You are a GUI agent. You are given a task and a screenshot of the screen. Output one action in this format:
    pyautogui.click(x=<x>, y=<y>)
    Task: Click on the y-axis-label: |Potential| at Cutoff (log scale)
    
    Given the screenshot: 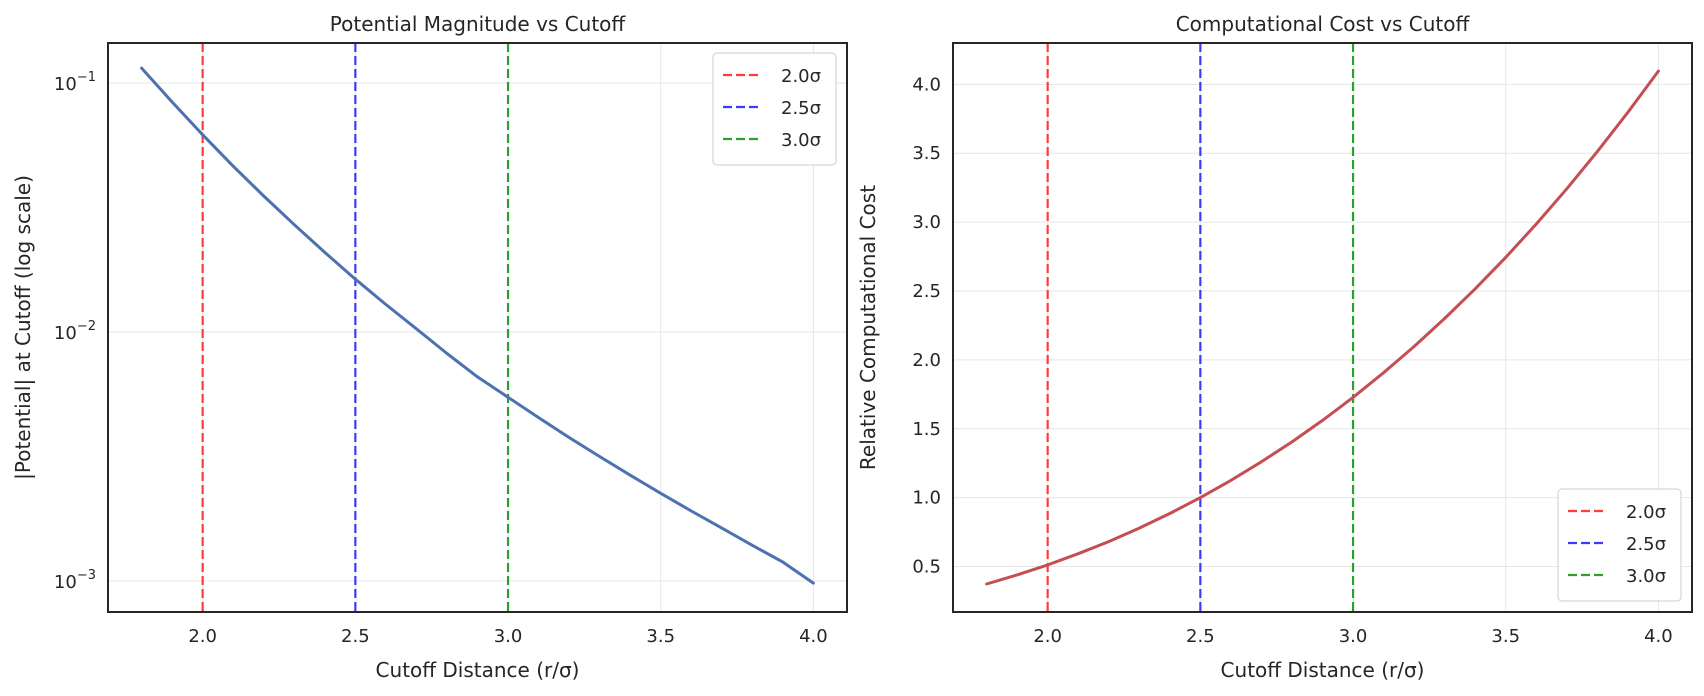 What is the action you would take?
    pyautogui.click(x=23, y=327)
    